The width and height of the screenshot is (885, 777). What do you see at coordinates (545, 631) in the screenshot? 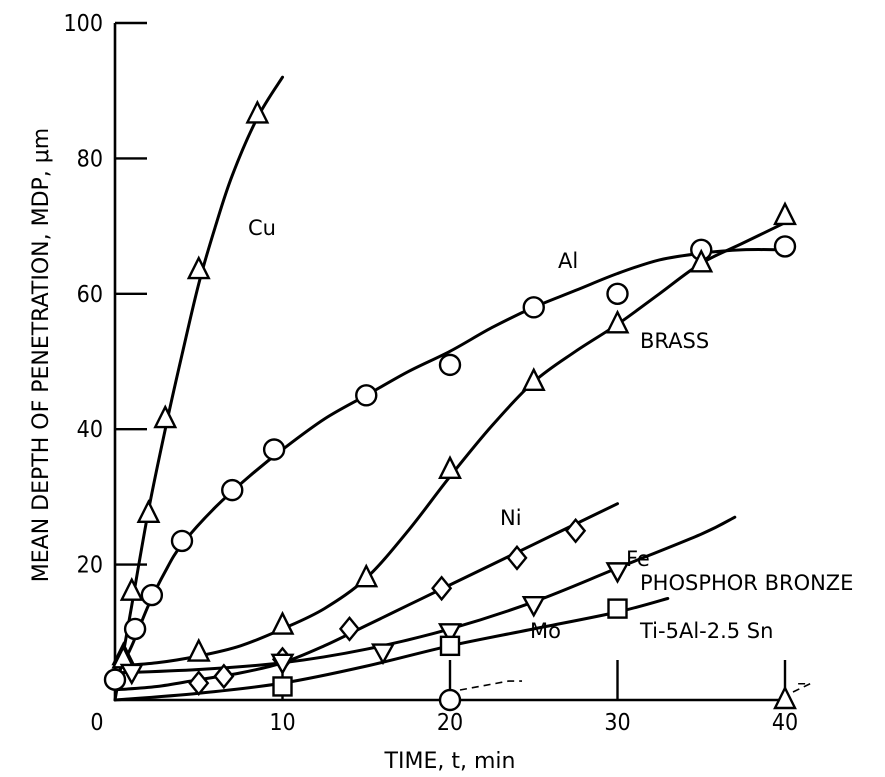
I see `series-label-mo: Mo` at bounding box center [545, 631].